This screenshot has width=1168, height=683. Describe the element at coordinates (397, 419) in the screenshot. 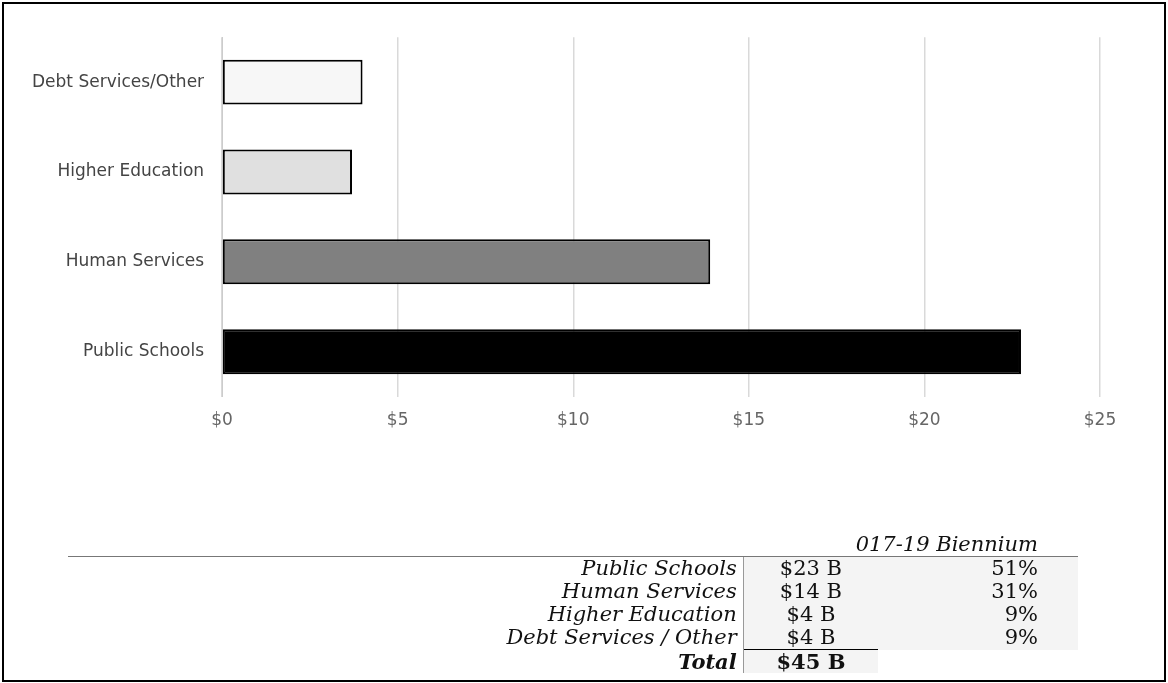

I see `x-tick-label: $5` at that location.